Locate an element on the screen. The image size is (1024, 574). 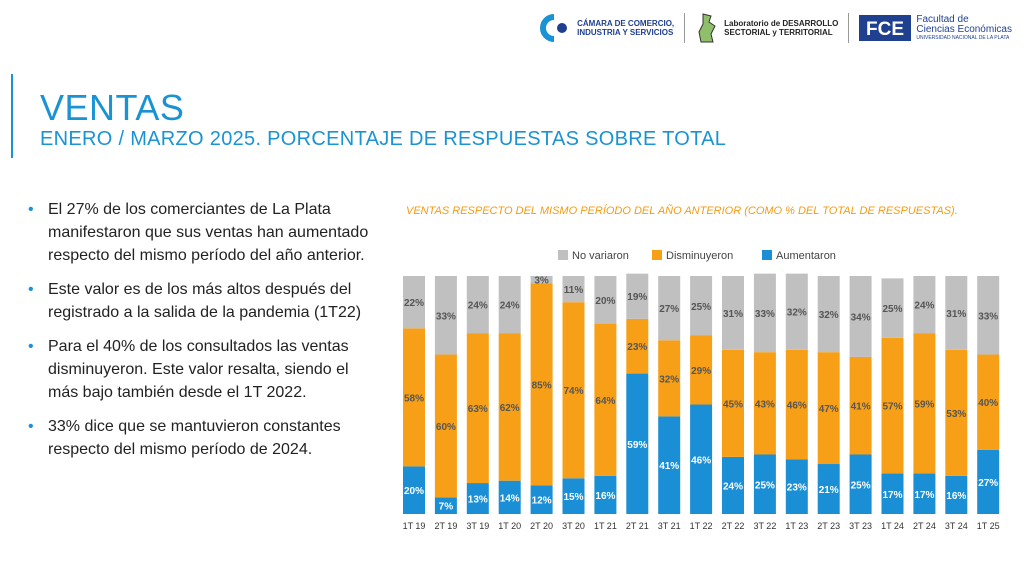
data-label-0-13: 21% is located at coordinates (829, 490).